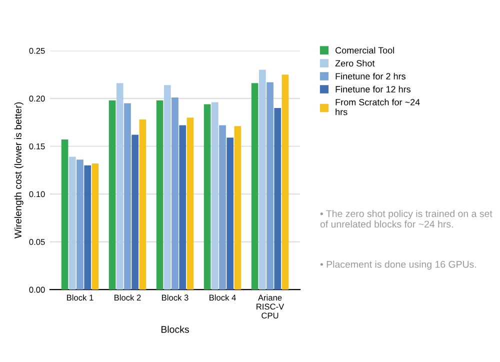 The height and width of the screenshot is (362, 500). Describe the element at coordinates (223, 297) in the screenshot. I see `x-tick-label: Block 4` at that location.